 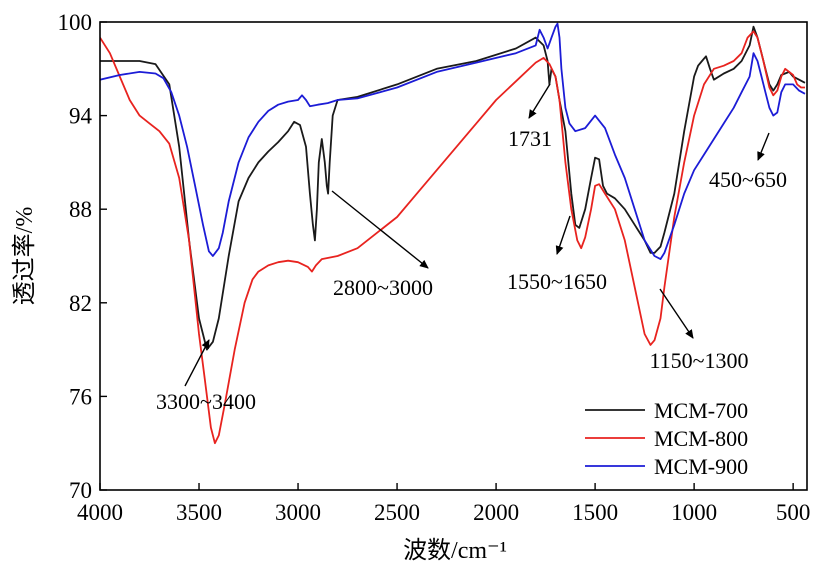 What do you see at coordinates (75, 22) in the screenshot?
I see `y-tick-label: 100` at bounding box center [75, 22].